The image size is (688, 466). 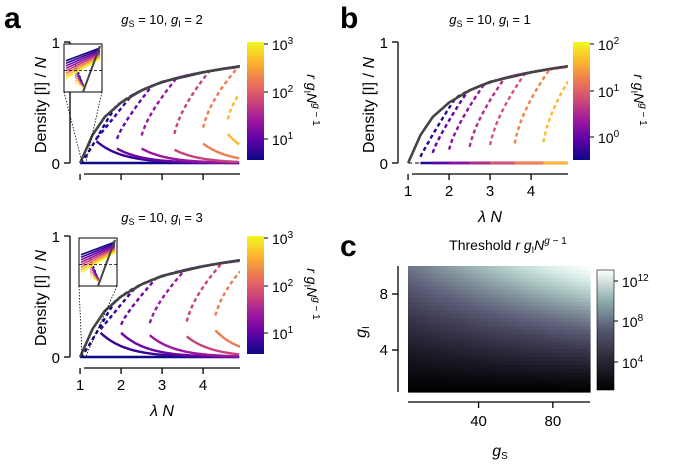 I want to click on x-tick-label: 4, so click(x=203, y=385).